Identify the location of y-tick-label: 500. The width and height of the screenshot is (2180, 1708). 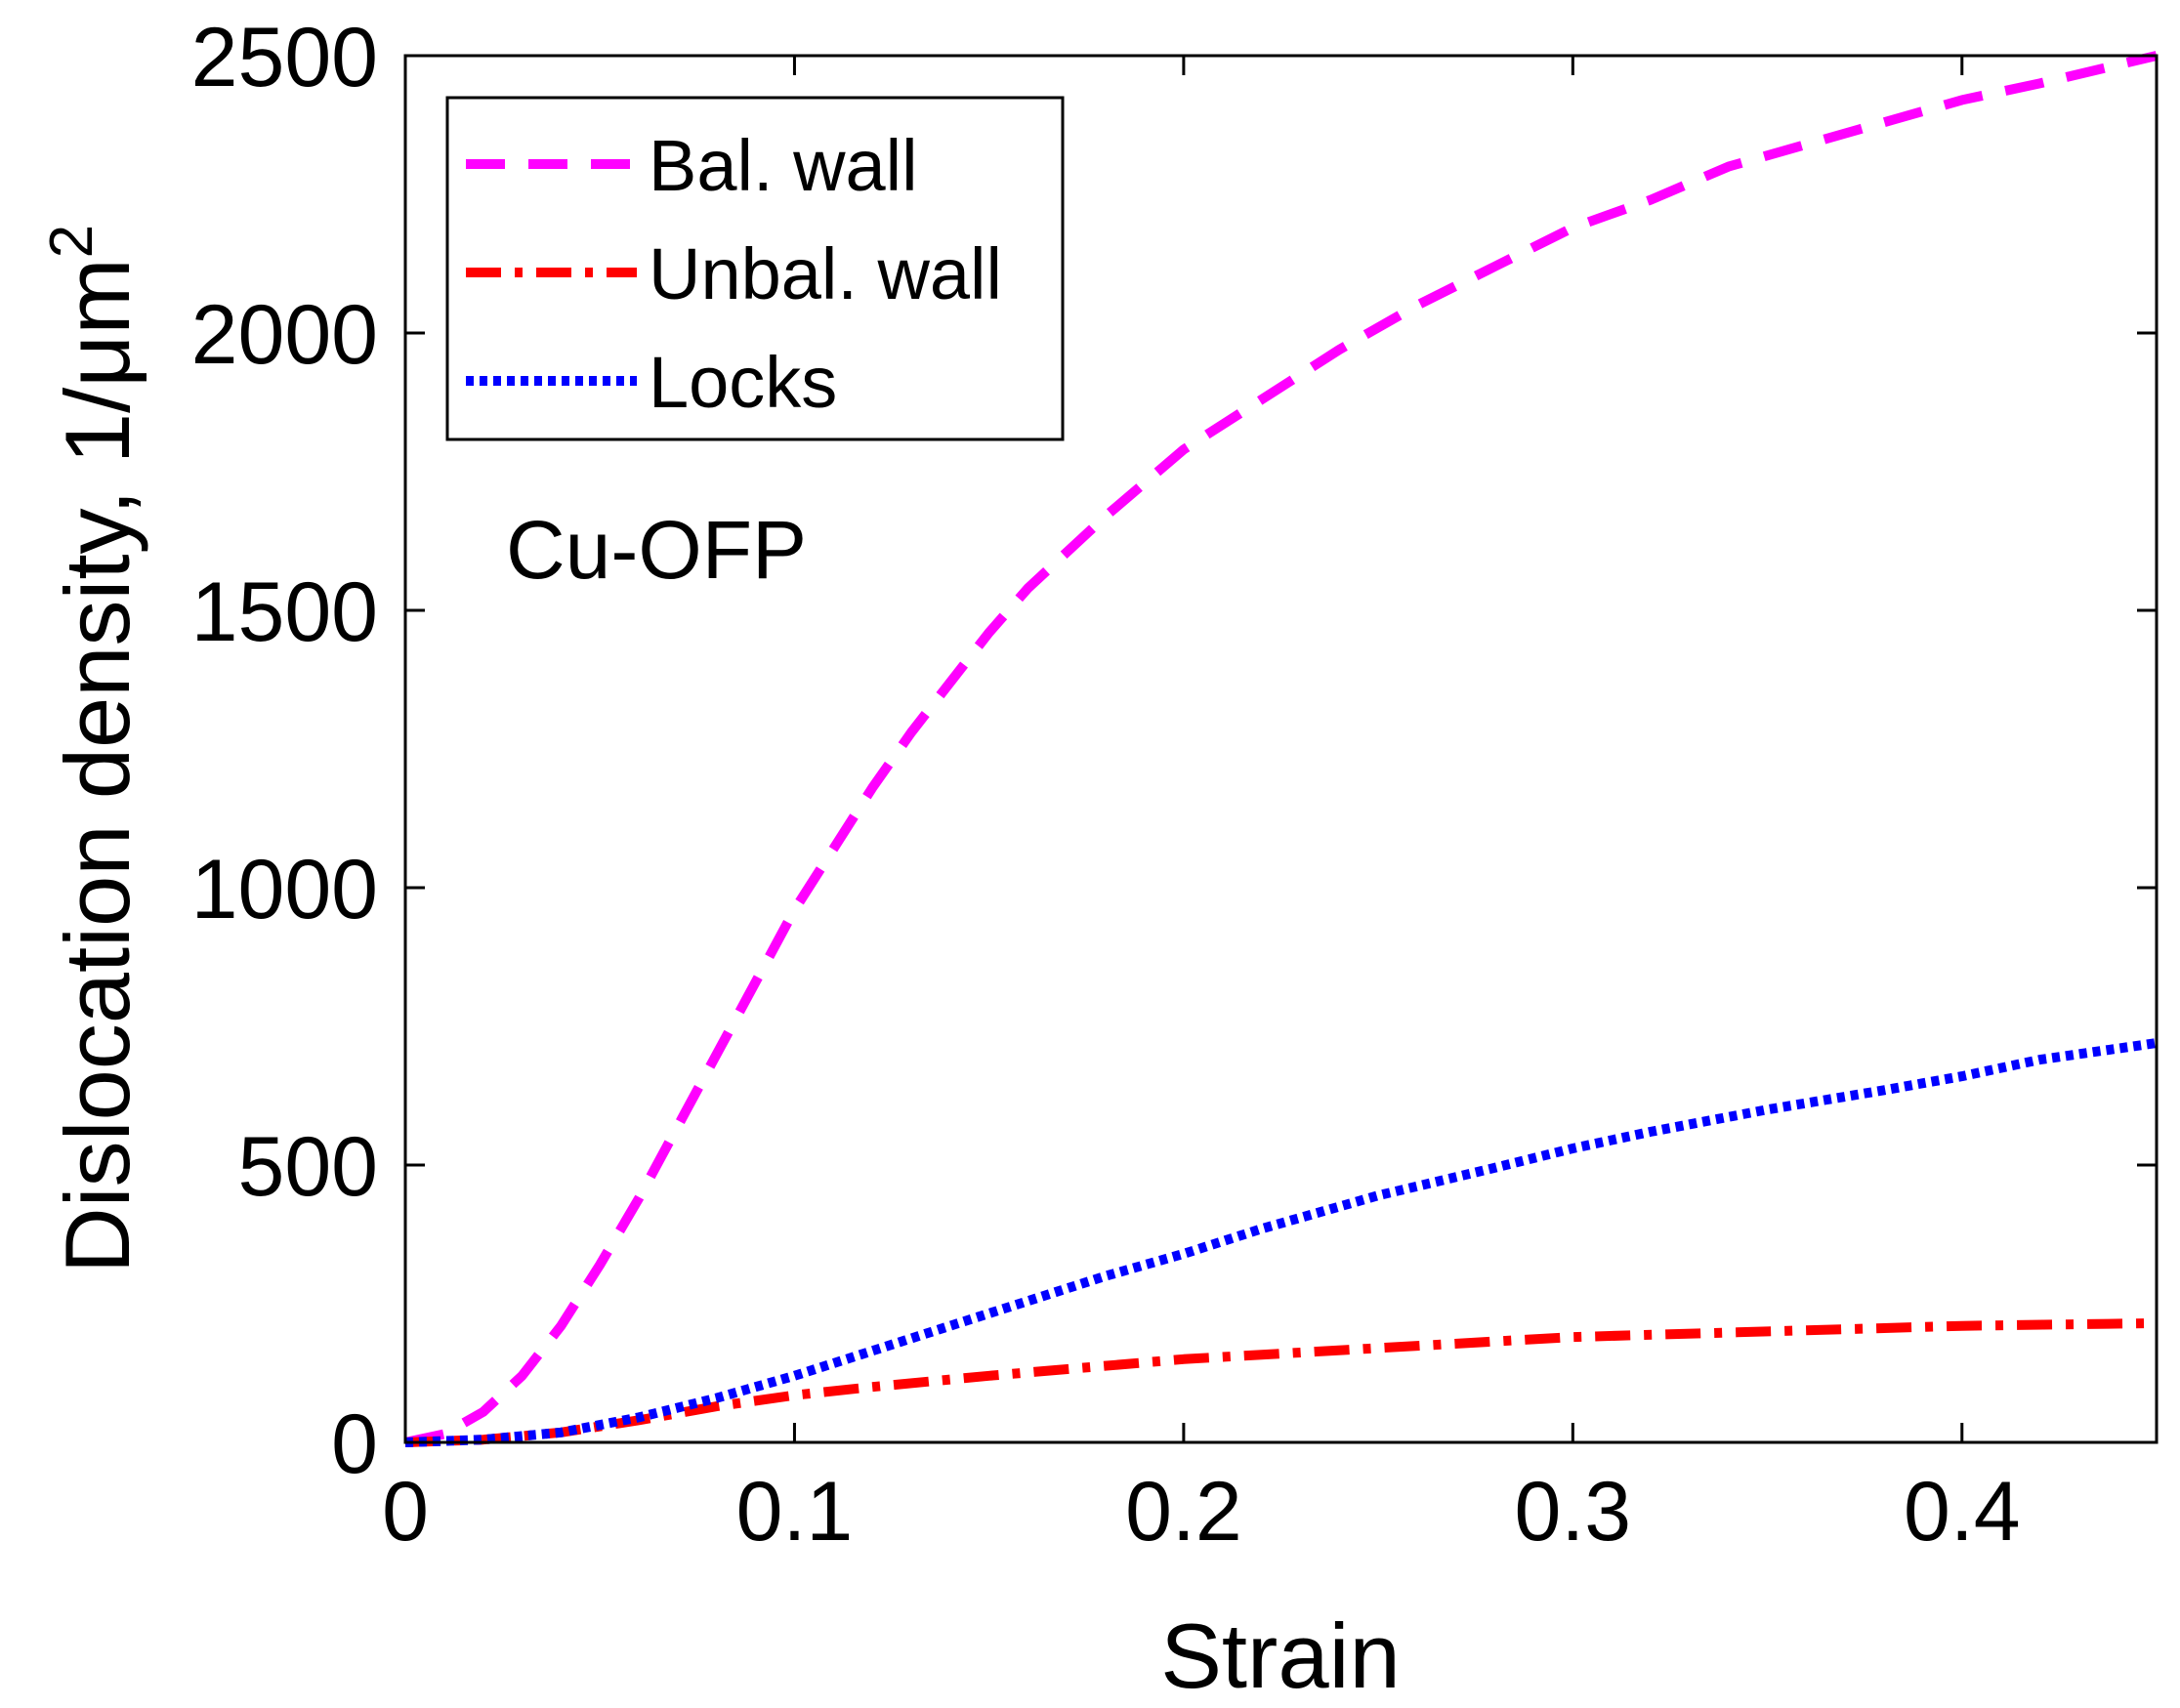
(308, 1167).